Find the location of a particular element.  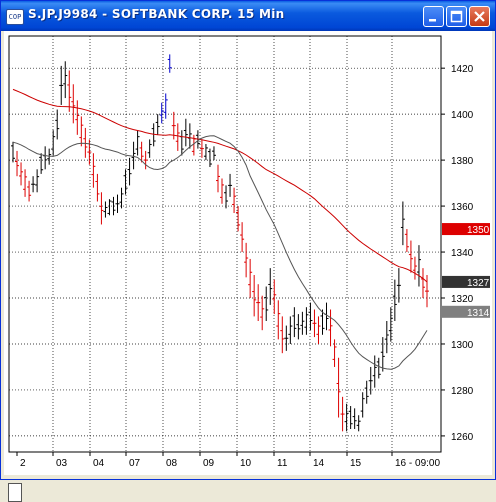

title-bar: COP S.JP.J9984 - SOFTBANK CORP. 15 Min is located at coordinates (248, 16).